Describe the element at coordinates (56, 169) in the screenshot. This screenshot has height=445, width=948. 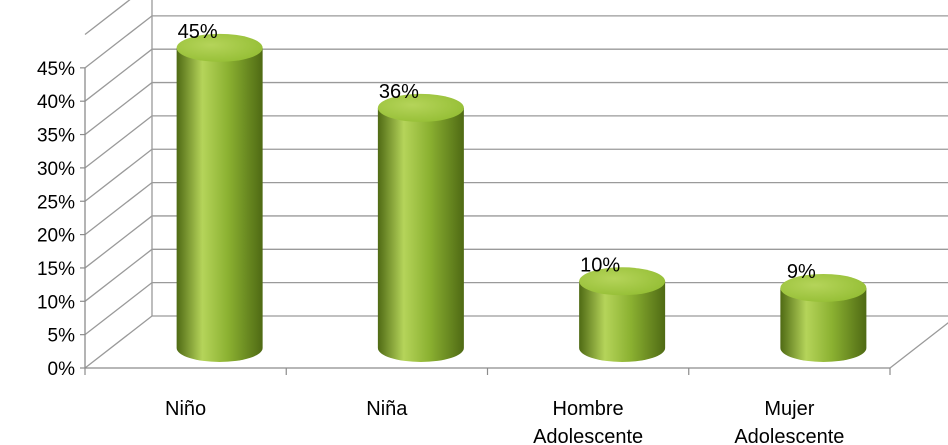
I see `y-tick-label: 30%` at that location.